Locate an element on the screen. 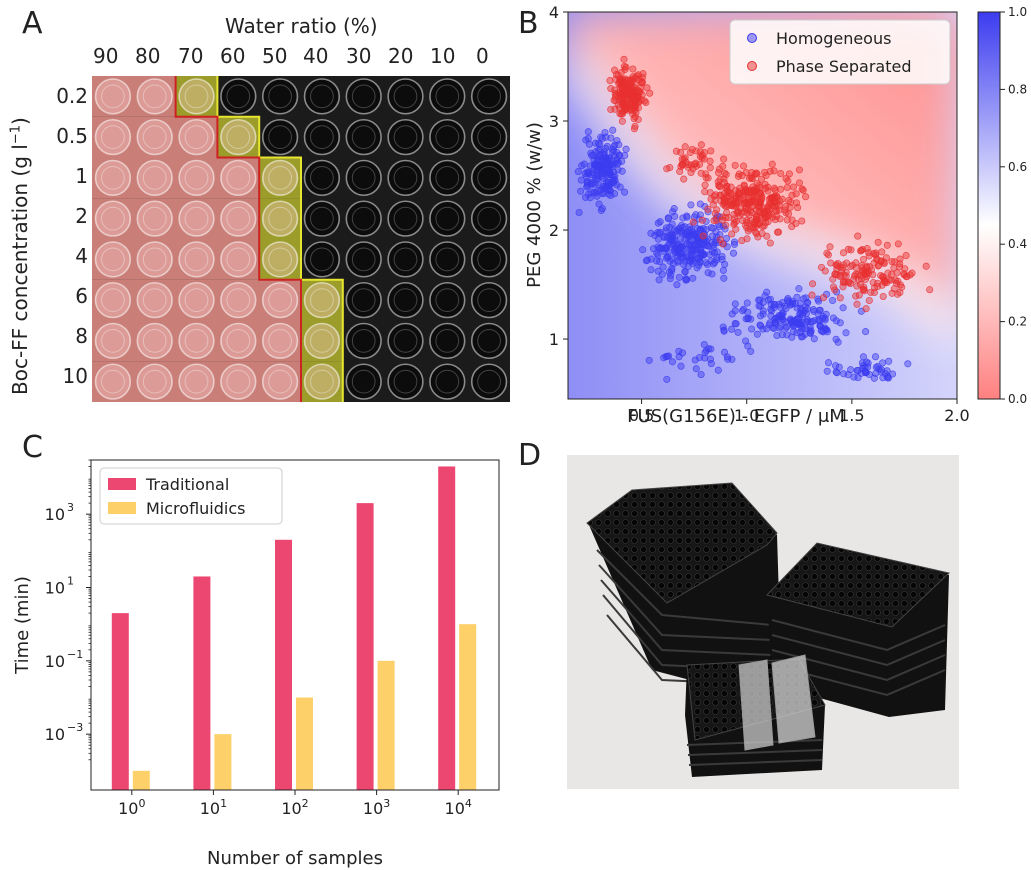  concentration-tick: 6 is located at coordinates (81, 296).